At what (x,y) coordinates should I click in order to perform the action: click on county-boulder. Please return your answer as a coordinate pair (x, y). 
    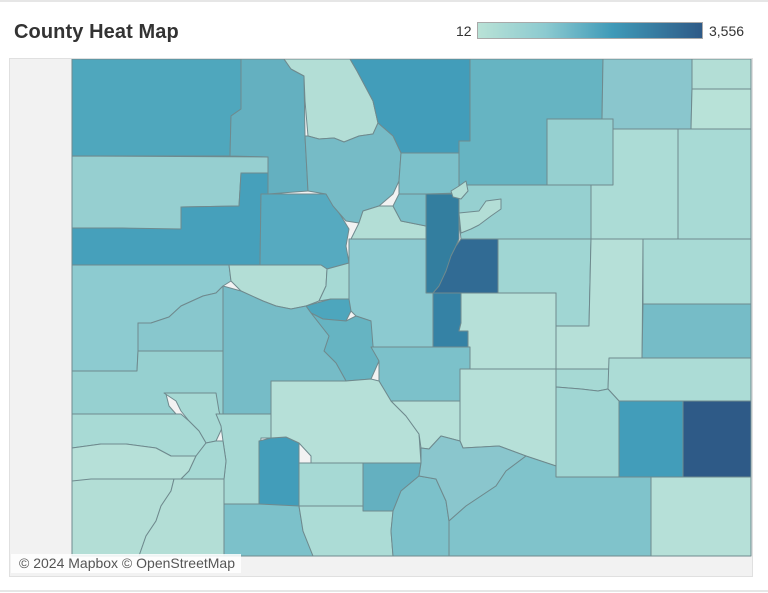
    Looking at the image, I should click on (429, 173).